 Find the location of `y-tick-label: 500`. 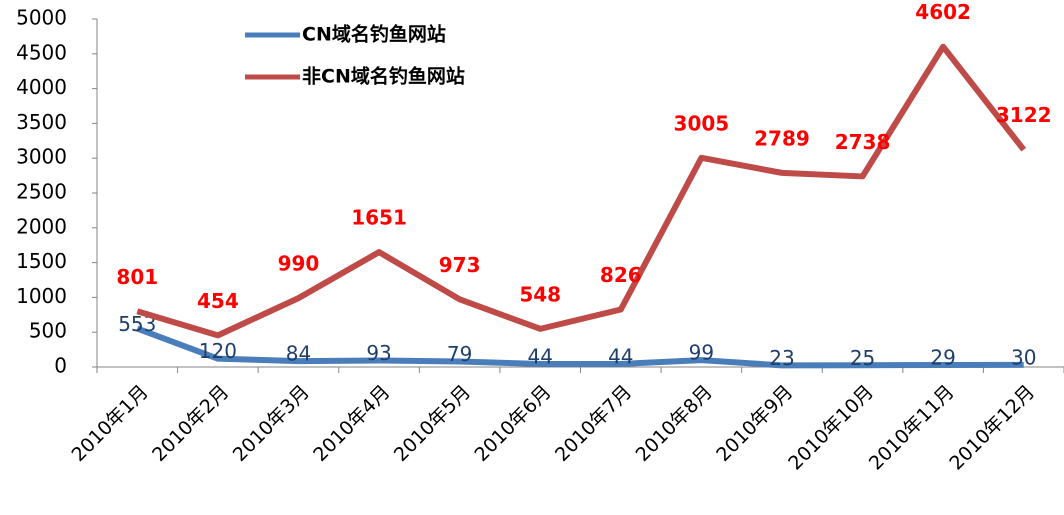

y-tick-label: 500 is located at coordinates (48, 331).